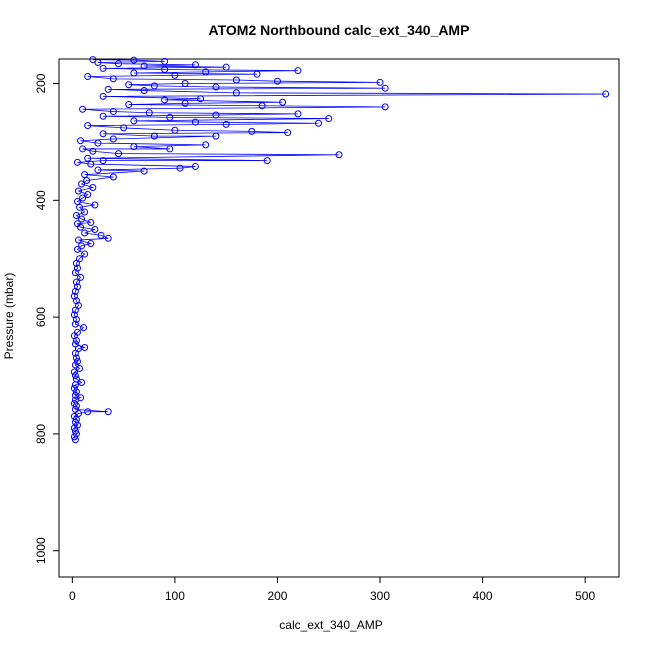 Image resolution: width=650 pixels, height=650 pixels. I want to click on y-tick-label: 400, so click(41, 200).